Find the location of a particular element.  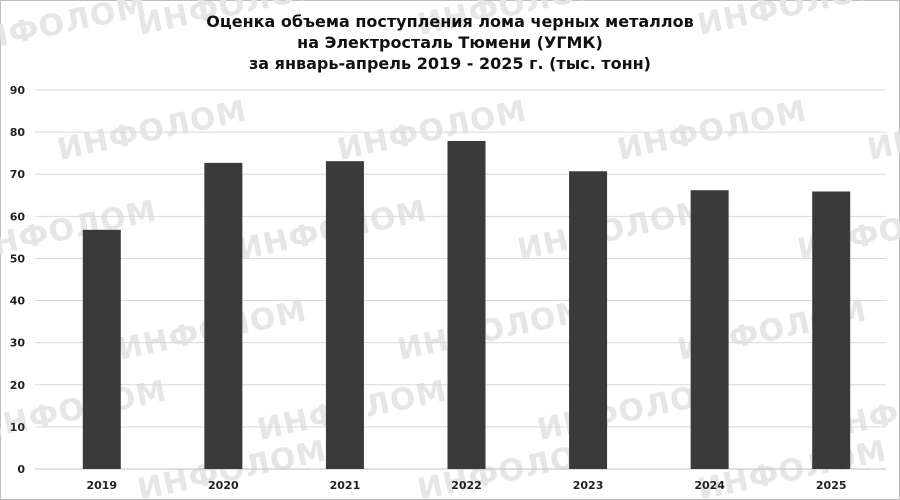

x-tick-label-2020: 2020 is located at coordinates (223, 485).